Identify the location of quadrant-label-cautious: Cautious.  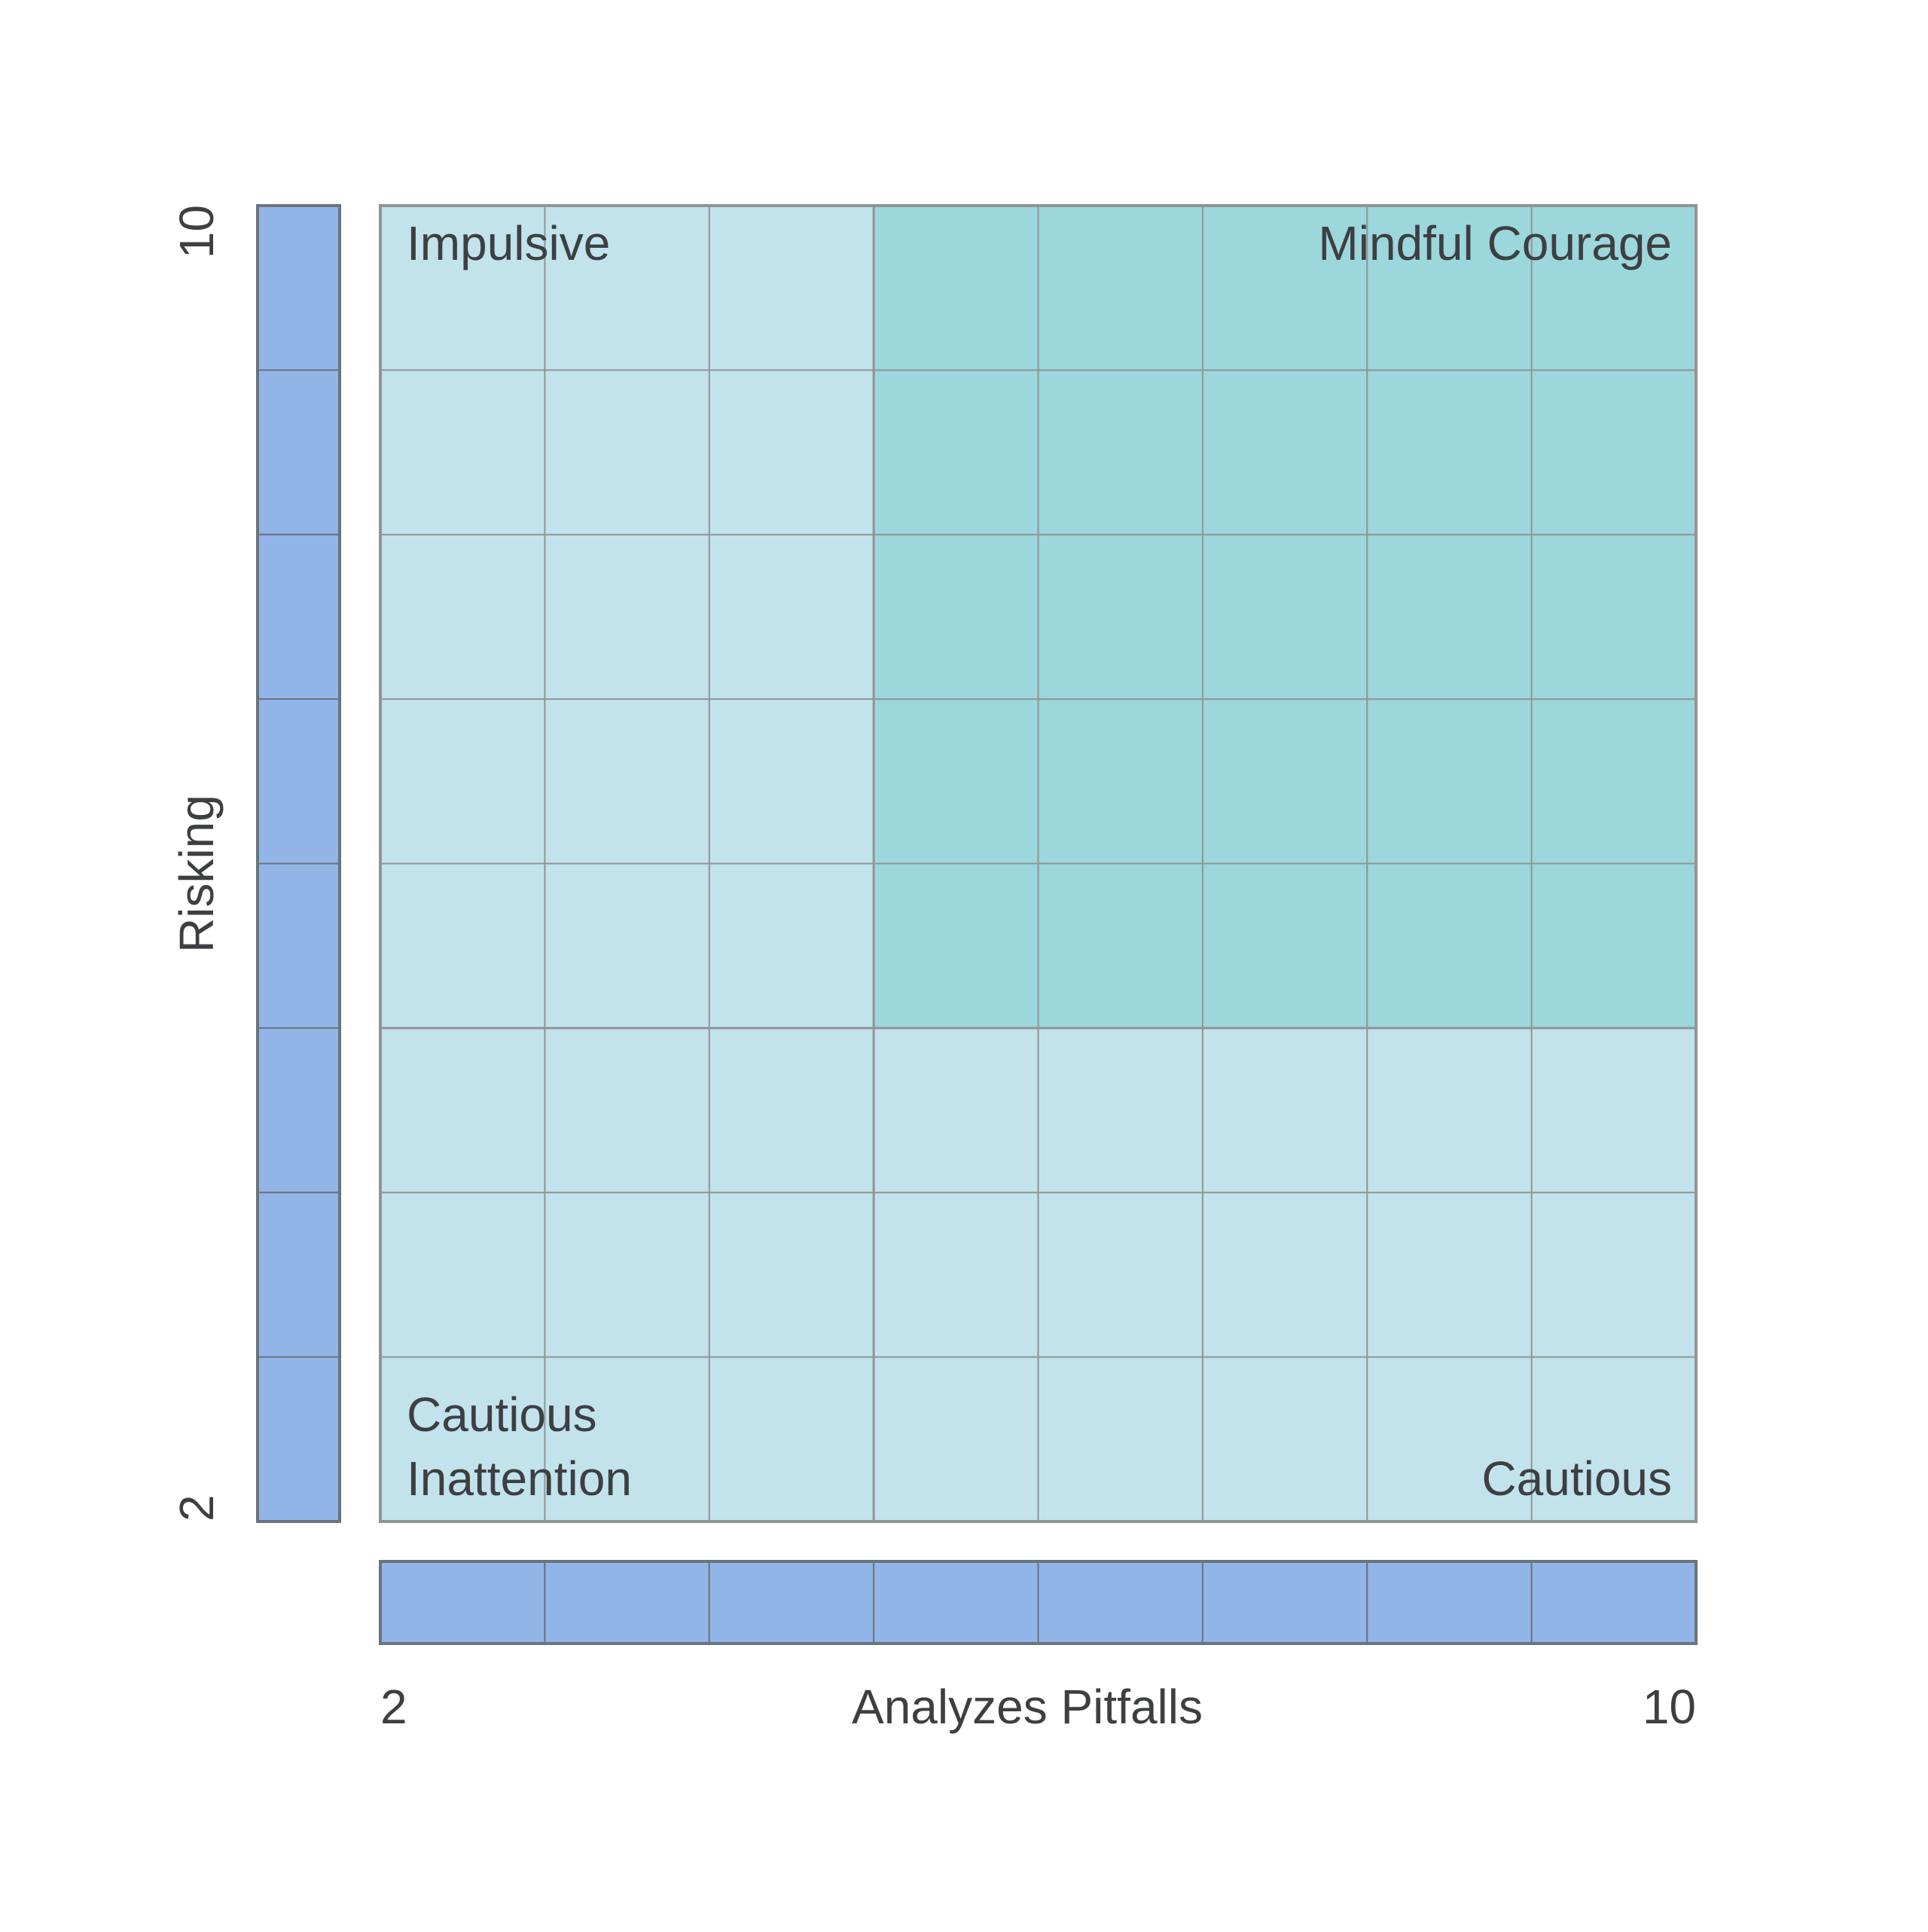
(1576, 1479).